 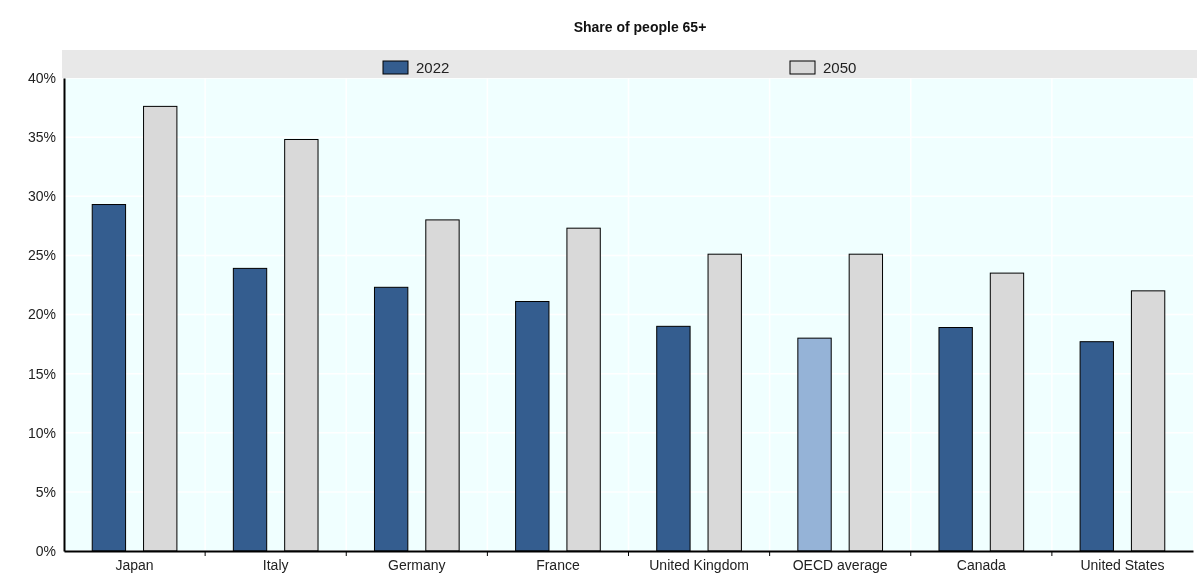 What do you see at coordinates (41, 77) in the screenshot?
I see `y-tick-label: 40%` at bounding box center [41, 77].